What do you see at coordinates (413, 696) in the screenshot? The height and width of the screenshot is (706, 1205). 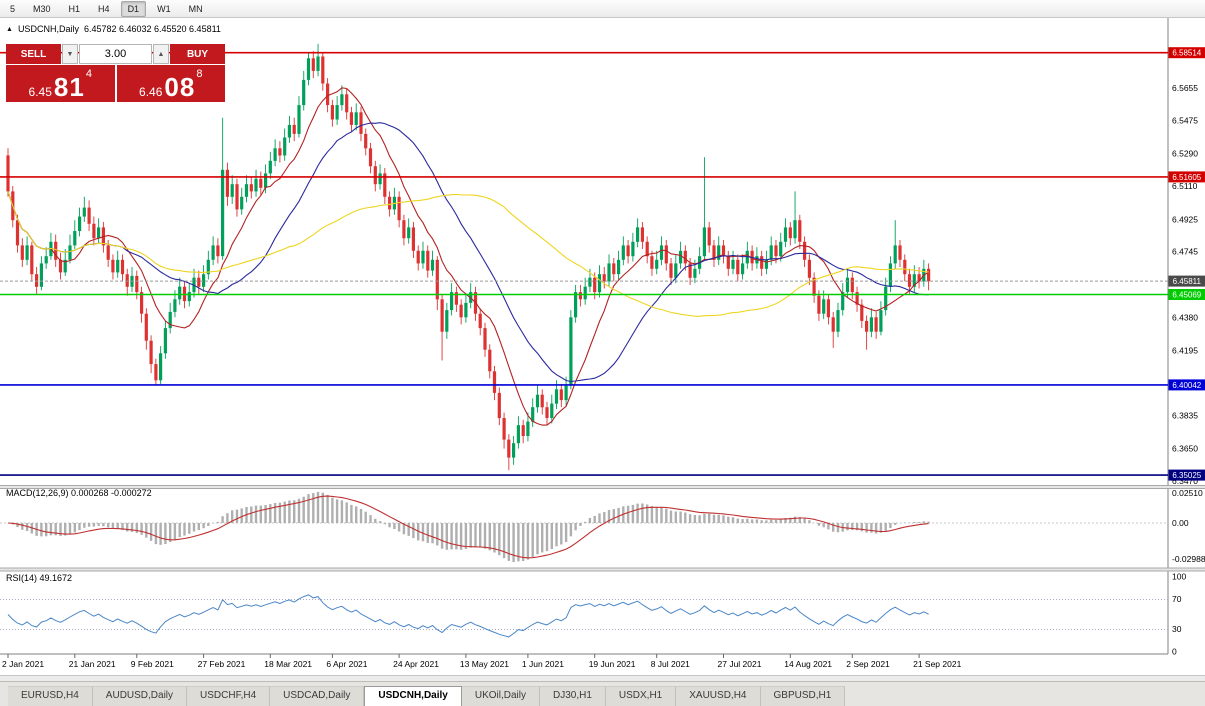 I see `tab-usdcnh-daily: USDCNH,Daily` at bounding box center [413, 696].